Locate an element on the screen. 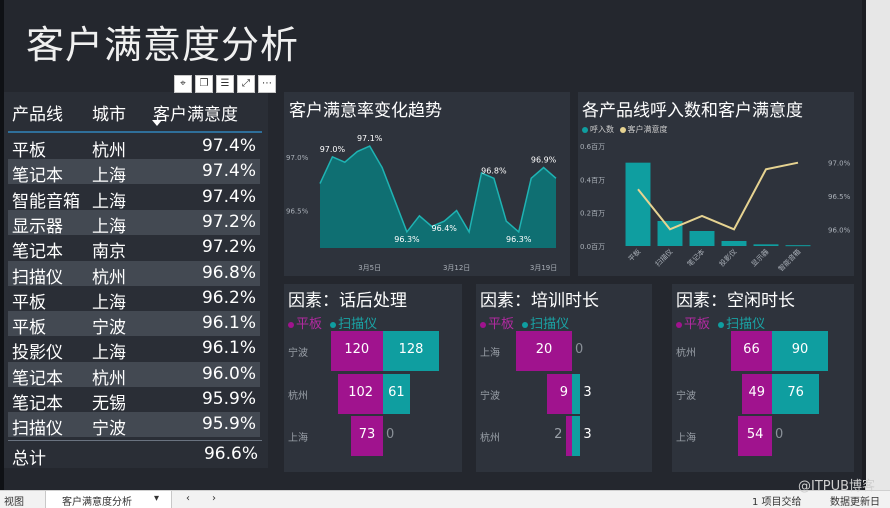 This screenshot has width=890, height=508. filter-icon: ☰ is located at coordinates (225, 84).